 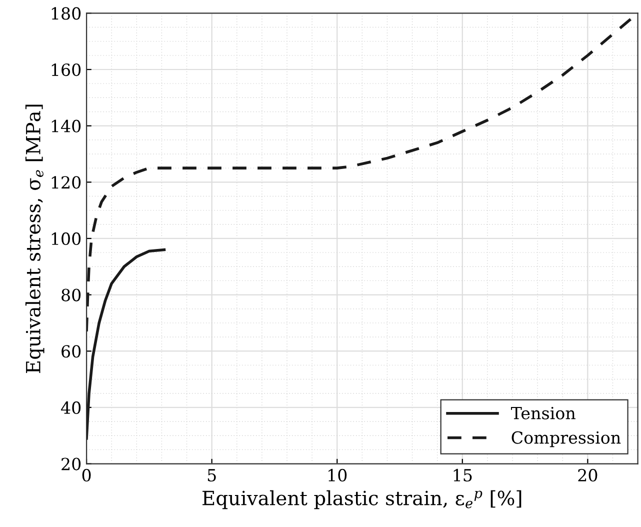 I want to click on y-axis-title: Equivalent stress, σ$_{e}$ [MPa], so click(x=34, y=239).